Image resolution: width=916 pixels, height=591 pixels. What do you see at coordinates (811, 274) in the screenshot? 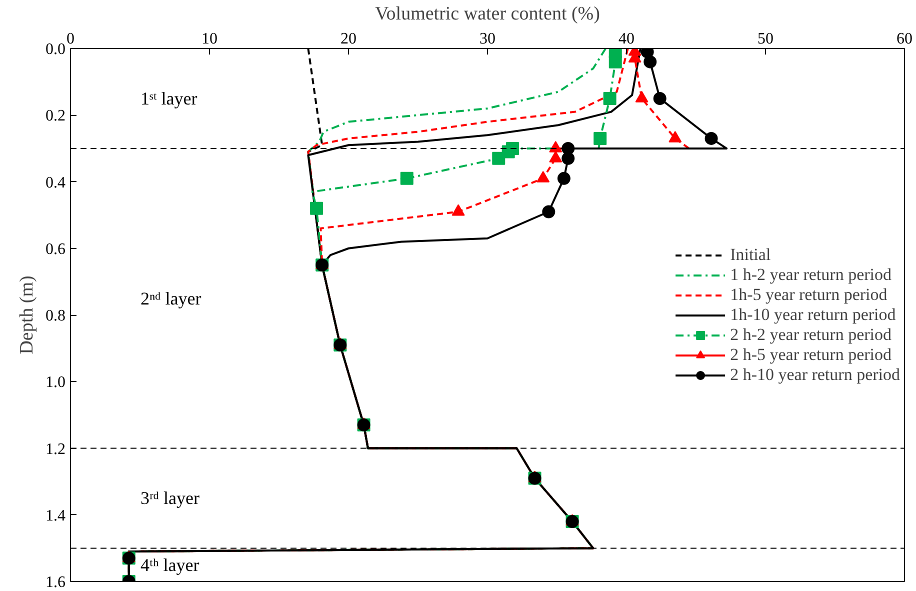
I see `legend-label: 1 h-2 year return period` at bounding box center [811, 274].